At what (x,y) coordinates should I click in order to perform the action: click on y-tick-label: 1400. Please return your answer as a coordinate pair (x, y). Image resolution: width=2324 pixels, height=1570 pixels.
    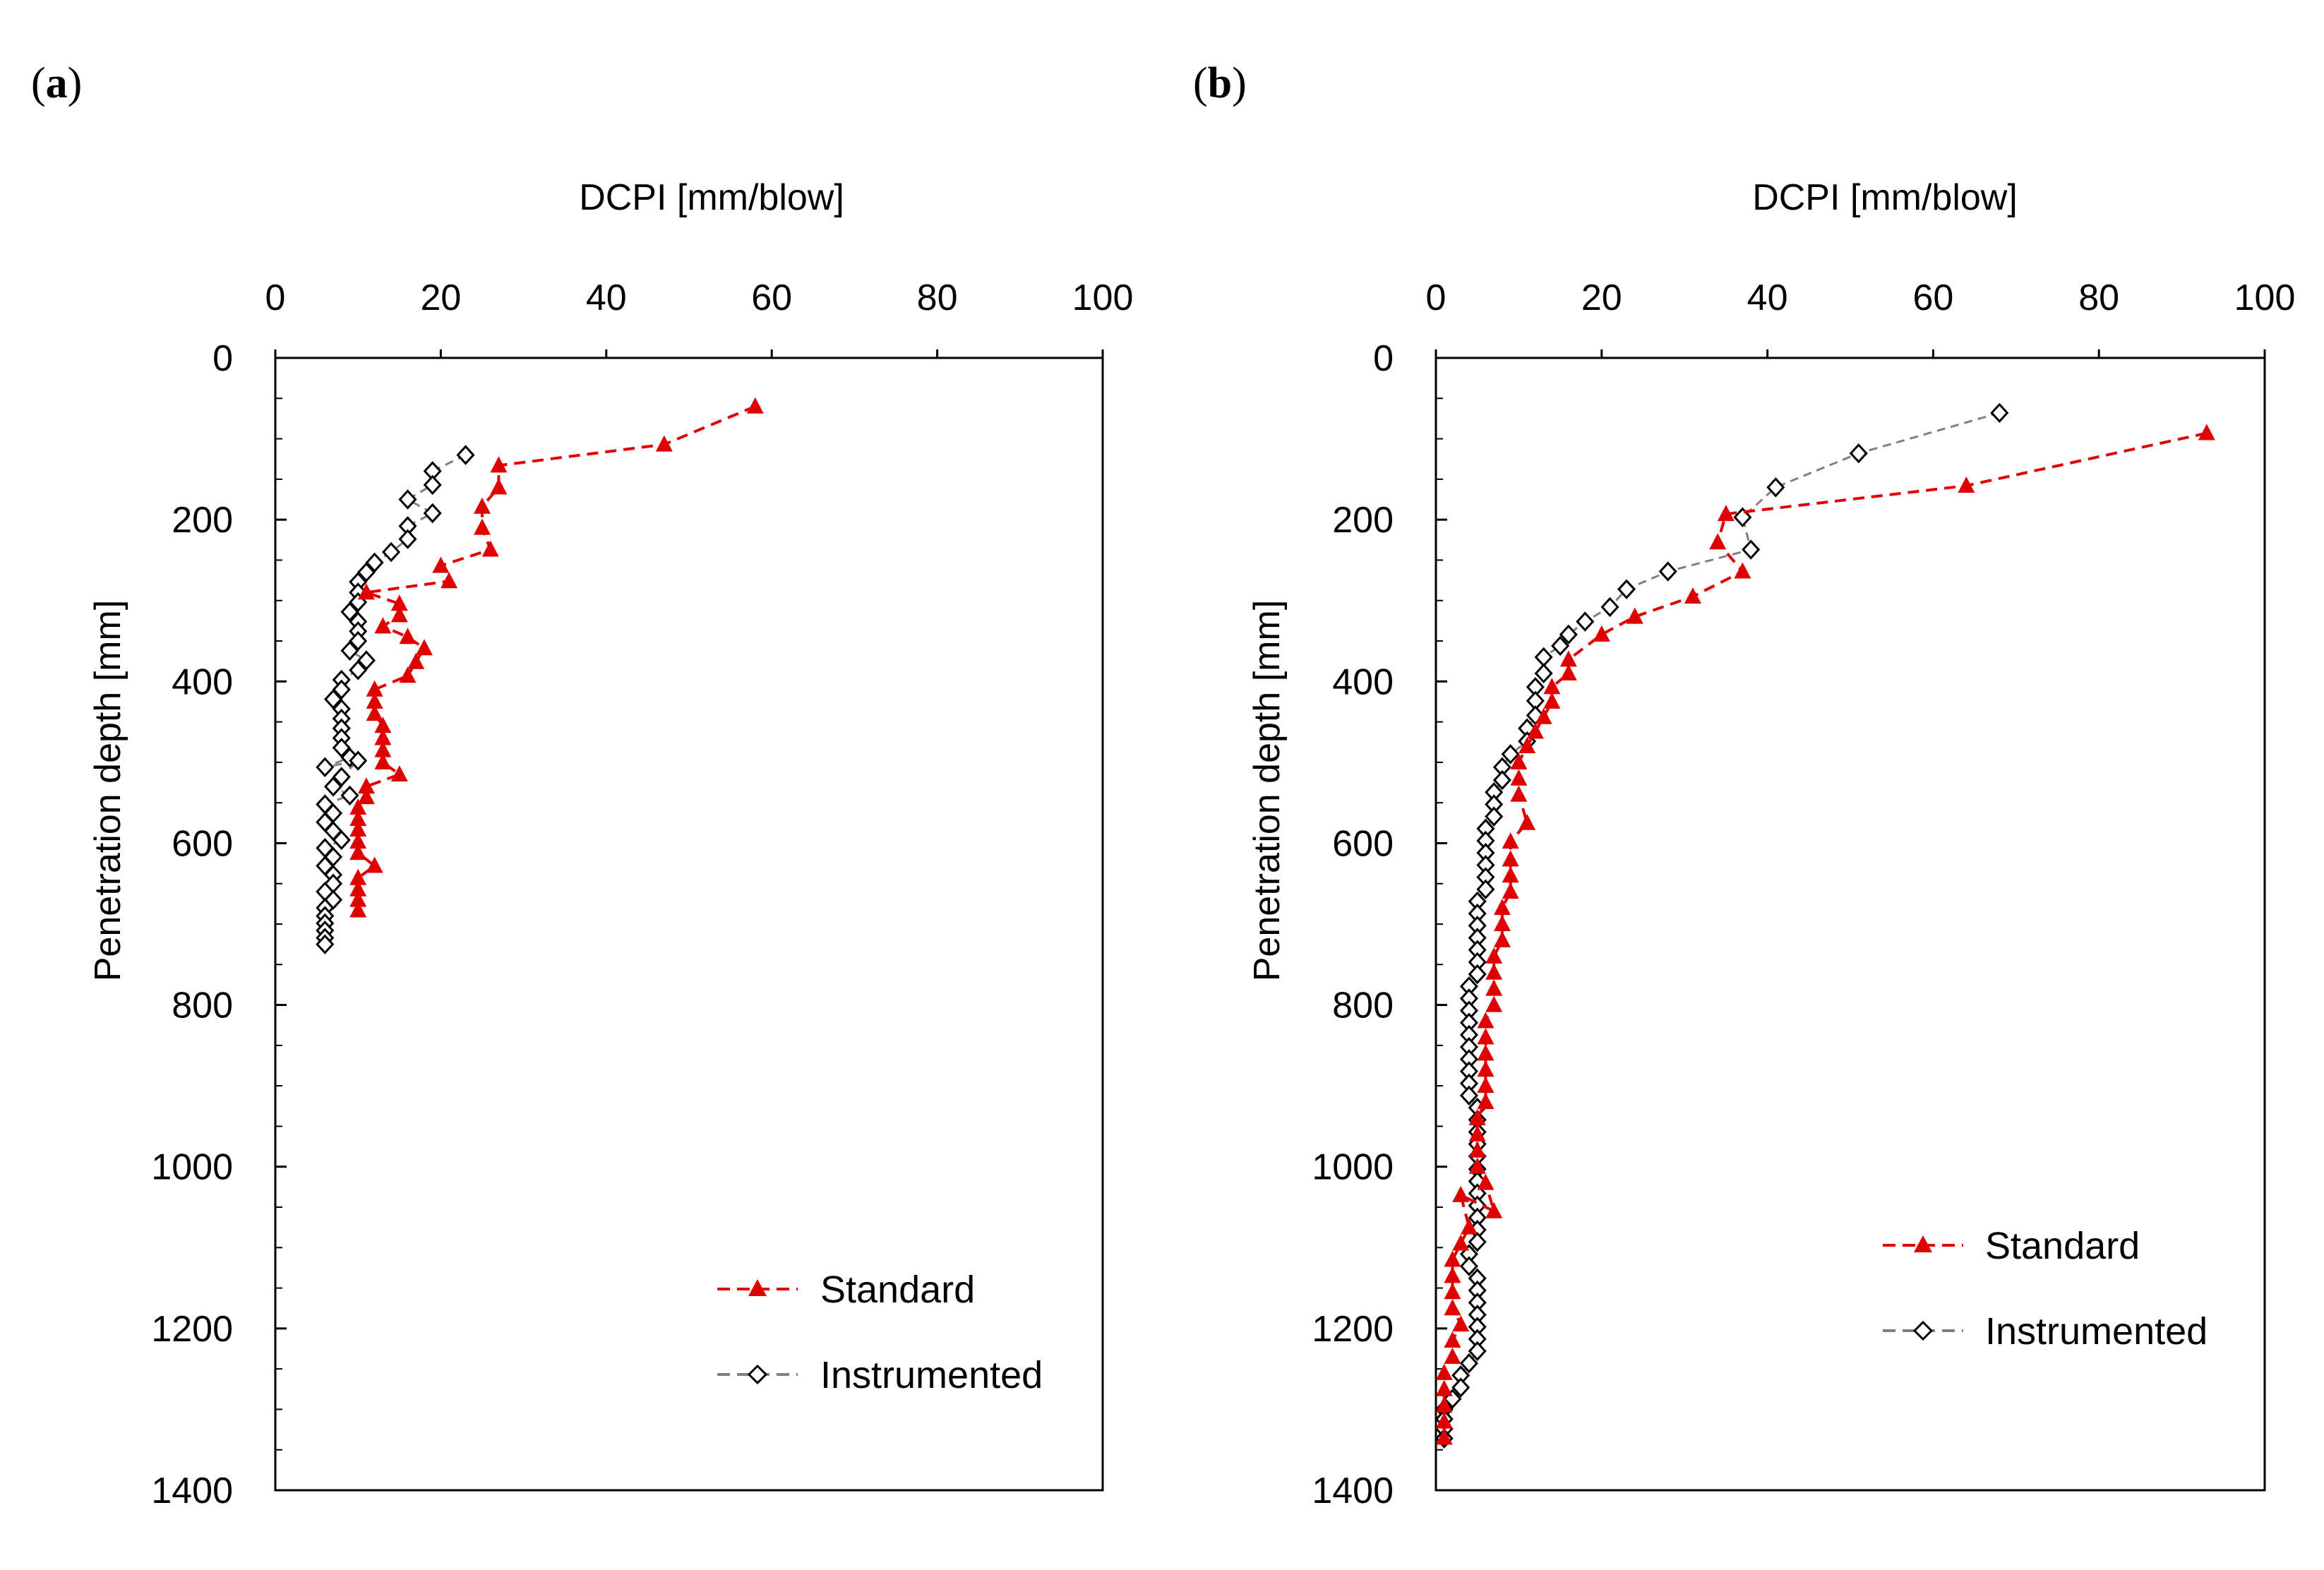
    Looking at the image, I should click on (192, 1490).